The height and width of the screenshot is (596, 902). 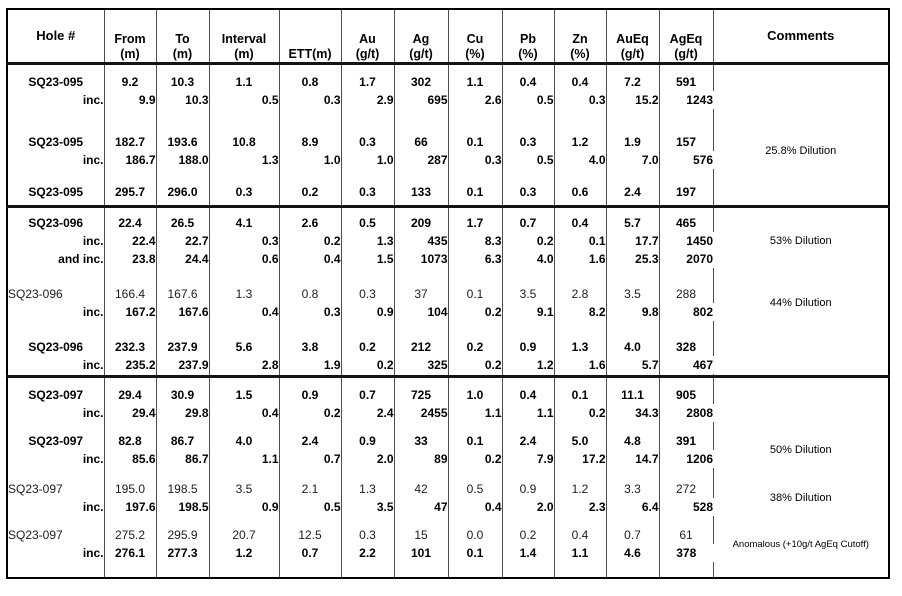 I want to click on value-cell: 5.0, so click(x=580, y=441).